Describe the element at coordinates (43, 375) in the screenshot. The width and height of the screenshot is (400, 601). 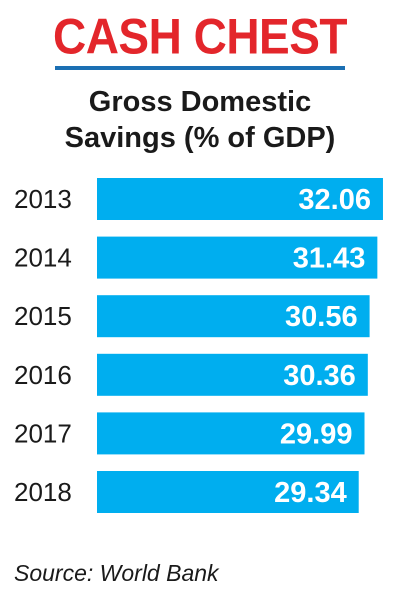
I see `category-label: 2016` at that location.